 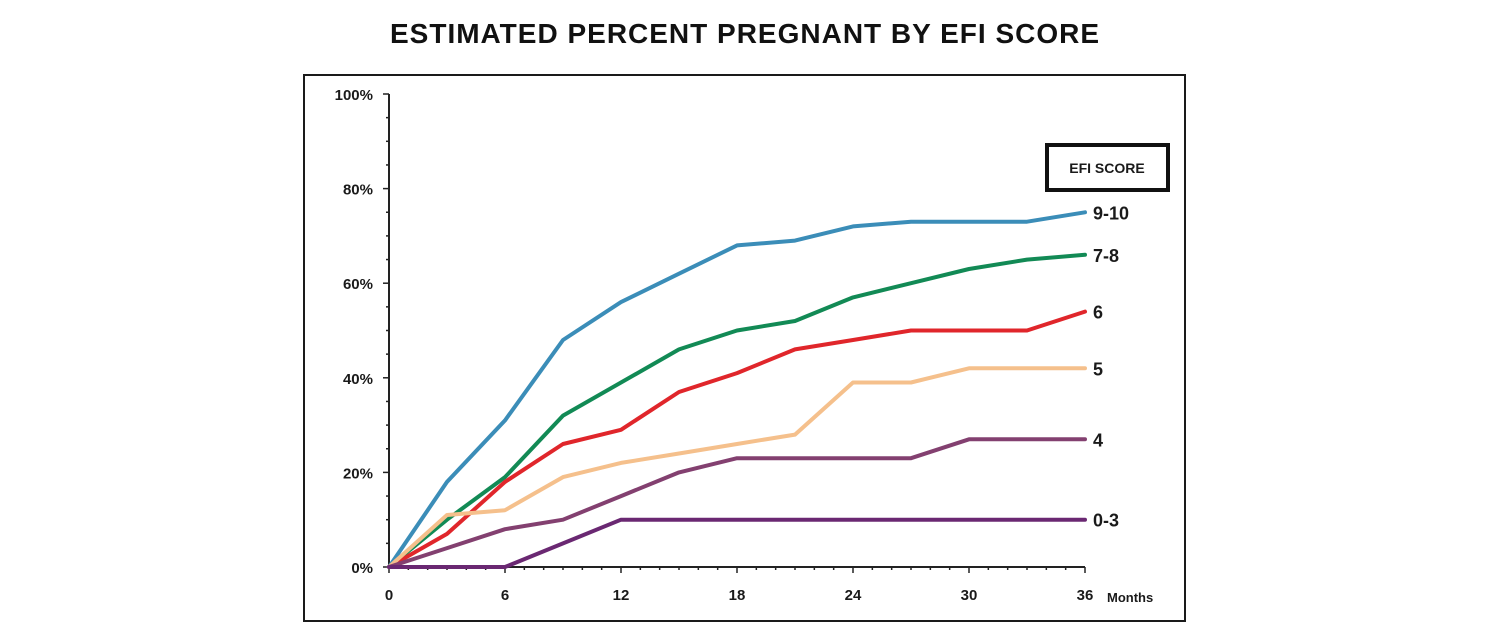 What do you see at coordinates (358, 473) in the screenshot?
I see `y-tick-label: 20%` at bounding box center [358, 473].